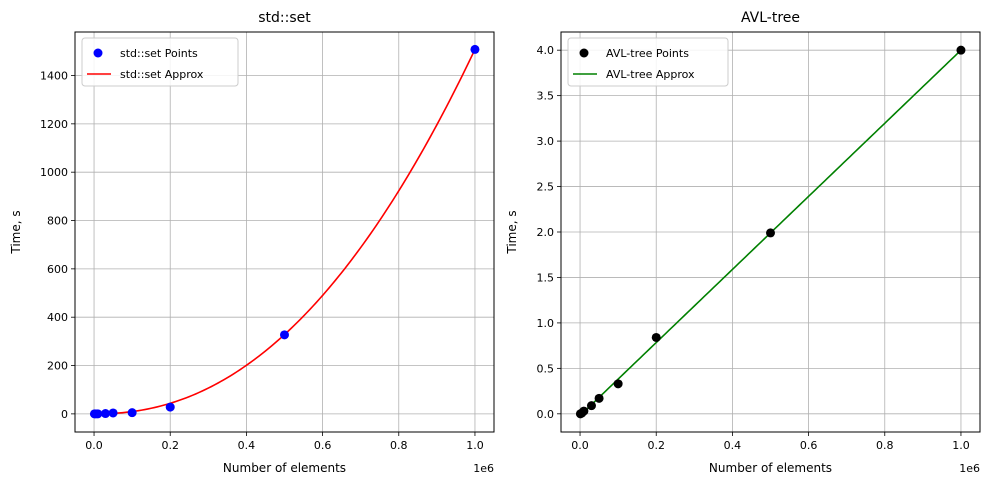 Image resolution: width=989 pixels, height=490 pixels. What do you see at coordinates (546, 96) in the screenshot?
I see `y-tick-label: 3.5` at bounding box center [546, 96].